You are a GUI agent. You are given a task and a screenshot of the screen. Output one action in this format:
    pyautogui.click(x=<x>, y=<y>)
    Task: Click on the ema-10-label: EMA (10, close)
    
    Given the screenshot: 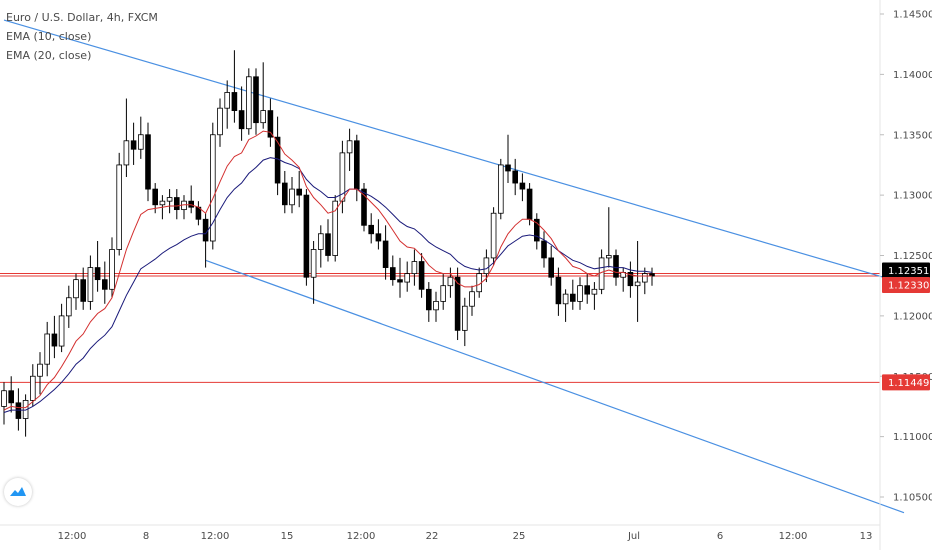 What is the action you would take?
    pyautogui.click(x=49, y=36)
    